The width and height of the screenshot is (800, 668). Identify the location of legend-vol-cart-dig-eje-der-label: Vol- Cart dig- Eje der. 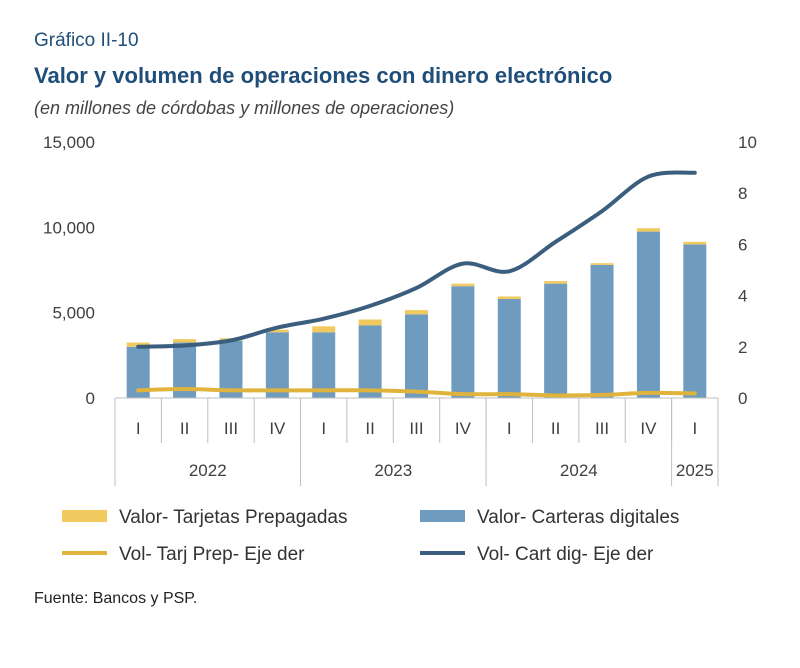
(565, 554).